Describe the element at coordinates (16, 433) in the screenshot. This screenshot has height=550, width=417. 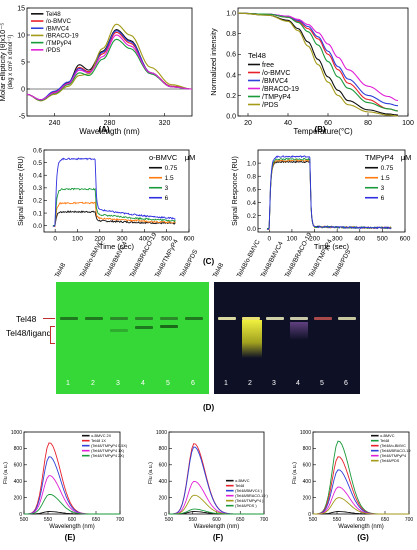
I see `y-tick-label-E: 1000` at that location.